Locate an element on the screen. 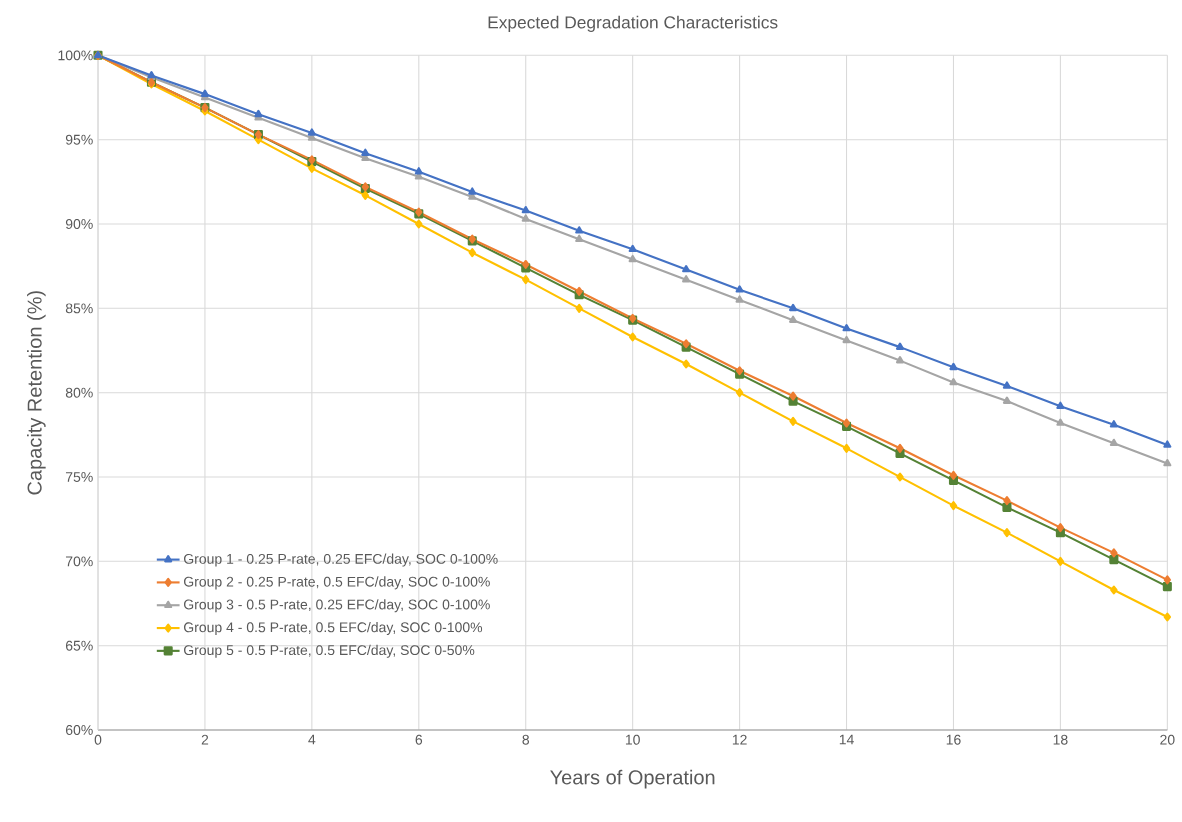 Image resolution: width=1182 pixels, height=822 pixels. x-tick-label: 2 is located at coordinates (205, 739).